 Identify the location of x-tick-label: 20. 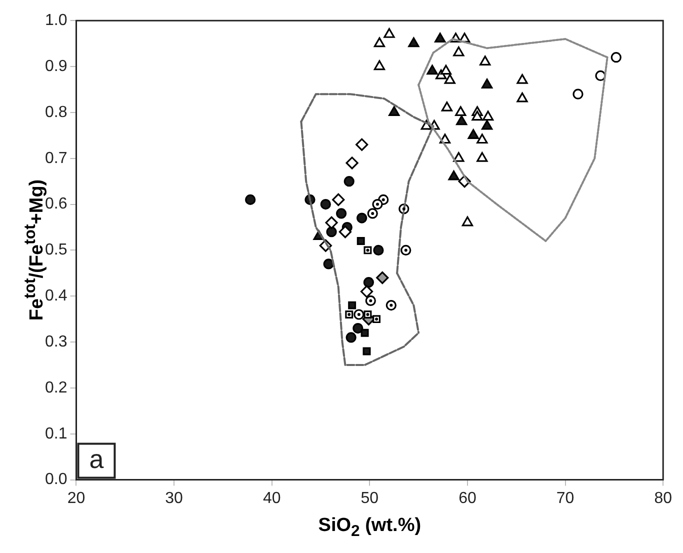
(76, 498).